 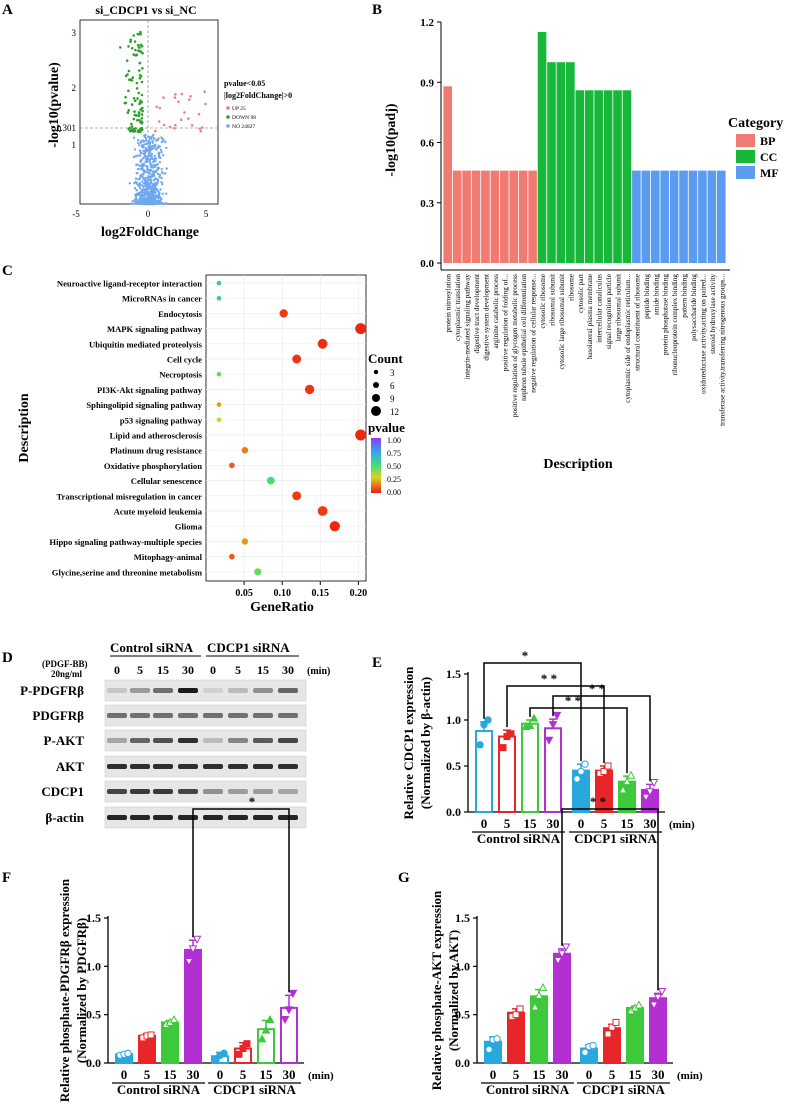 What do you see at coordinates (64, 990) in the screenshot?
I see `bar-ylabel: Relative phosphate-PDGFRβ expression` at bounding box center [64, 990].